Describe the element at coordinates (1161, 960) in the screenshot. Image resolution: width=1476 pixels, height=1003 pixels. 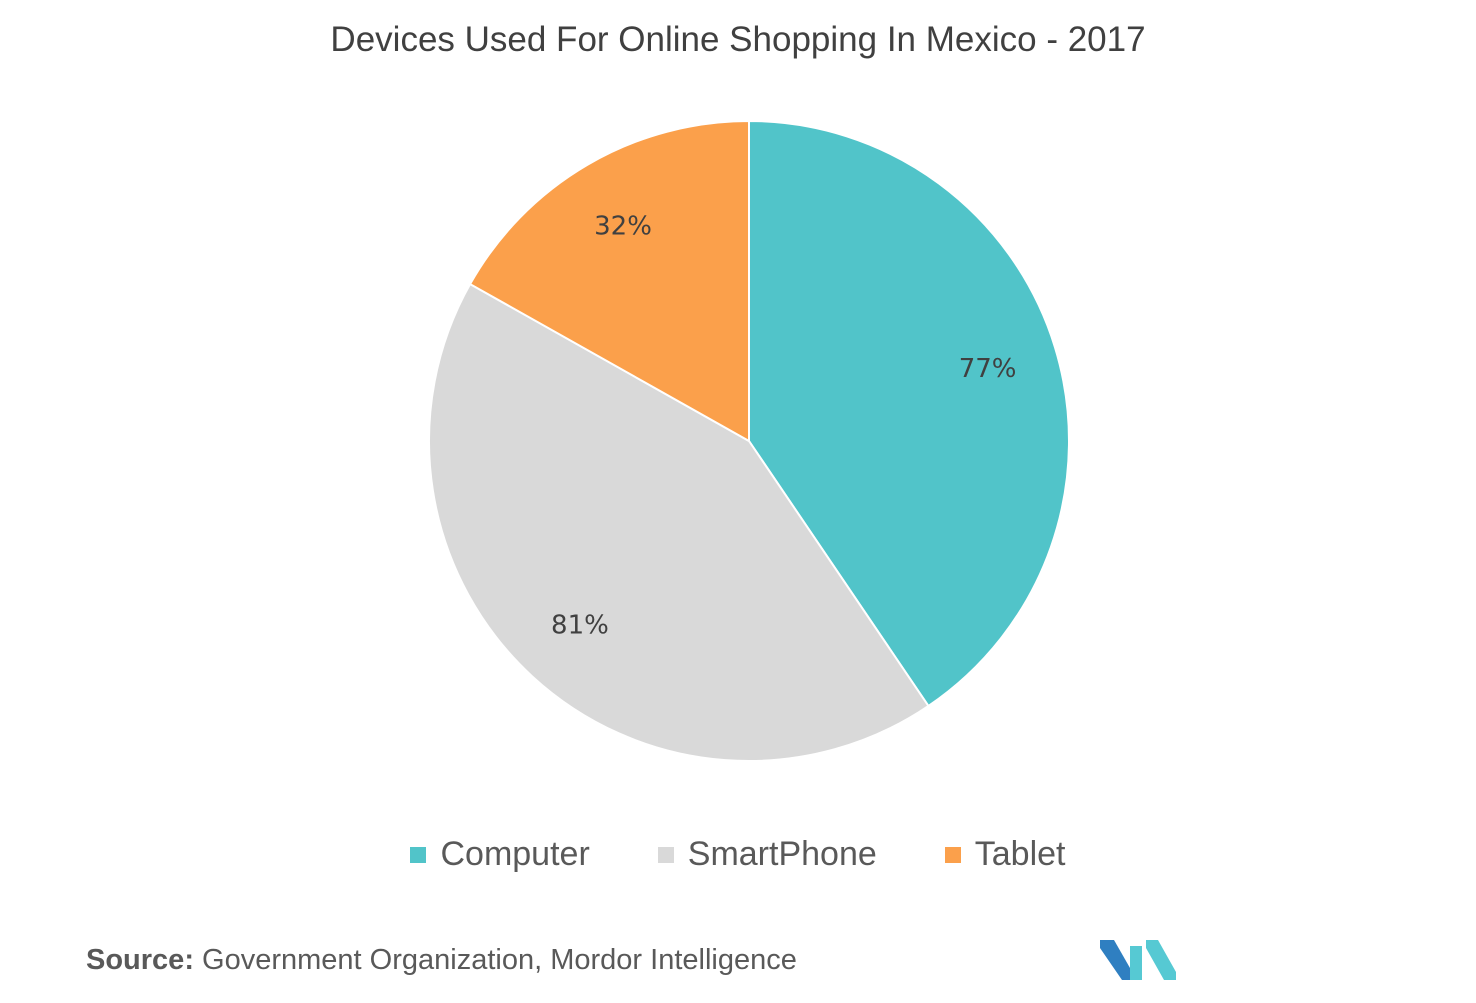
I see `logo-shape-right` at that location.